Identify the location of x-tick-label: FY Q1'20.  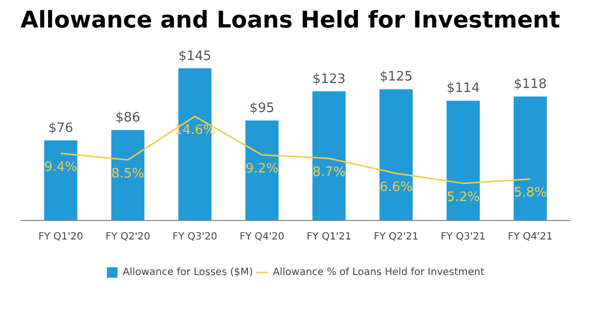
(61, 236).